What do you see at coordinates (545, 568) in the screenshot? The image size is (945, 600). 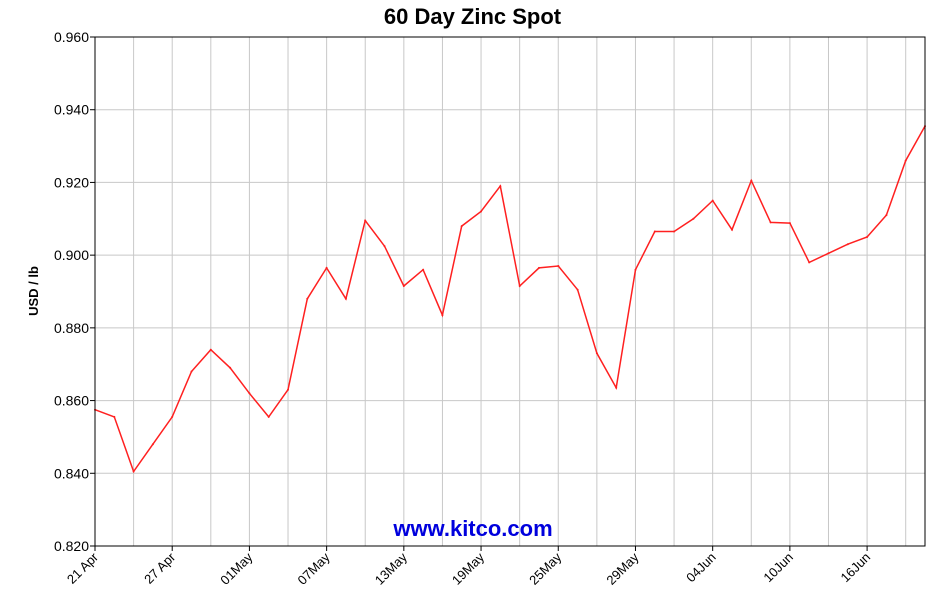 I see `x-tick-label: 25May` at bounding box center [545, 568].